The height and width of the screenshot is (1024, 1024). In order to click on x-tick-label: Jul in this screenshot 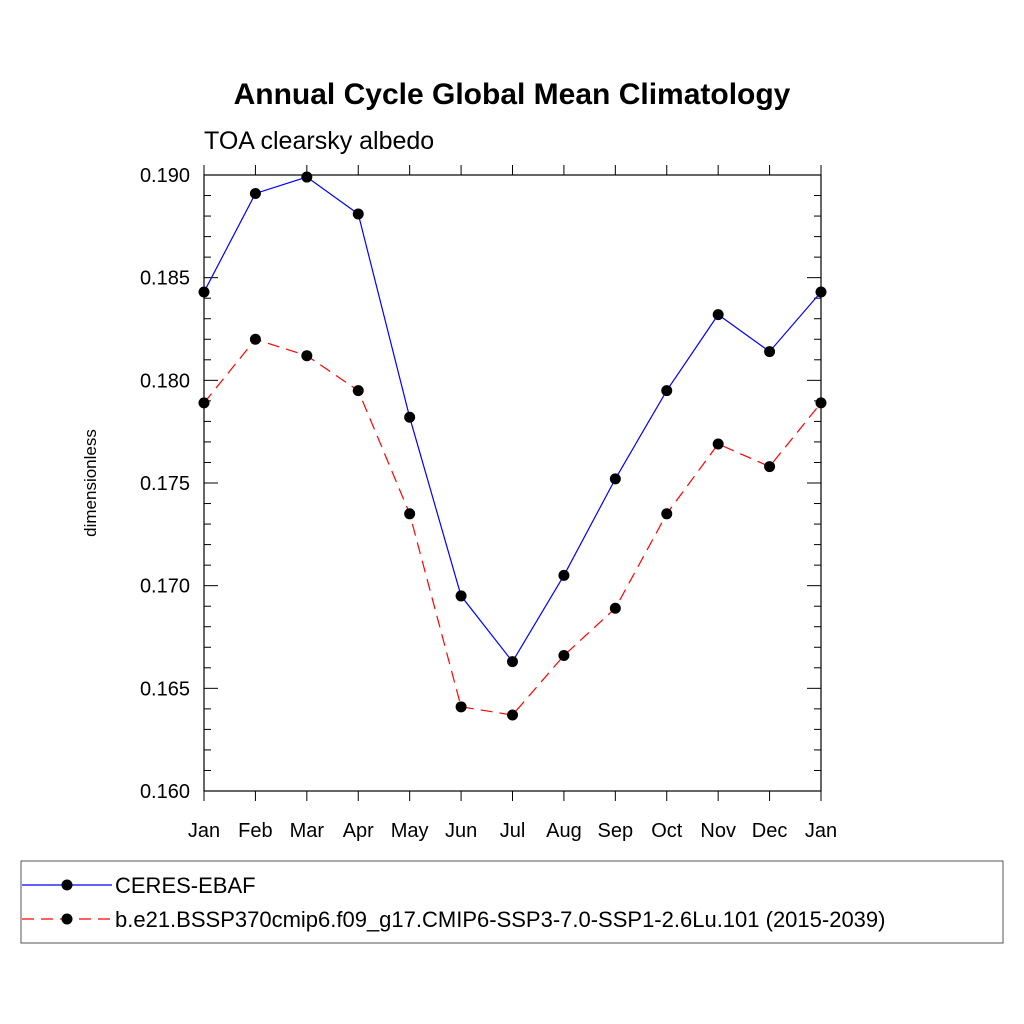, I will do `click(513, 831)`.